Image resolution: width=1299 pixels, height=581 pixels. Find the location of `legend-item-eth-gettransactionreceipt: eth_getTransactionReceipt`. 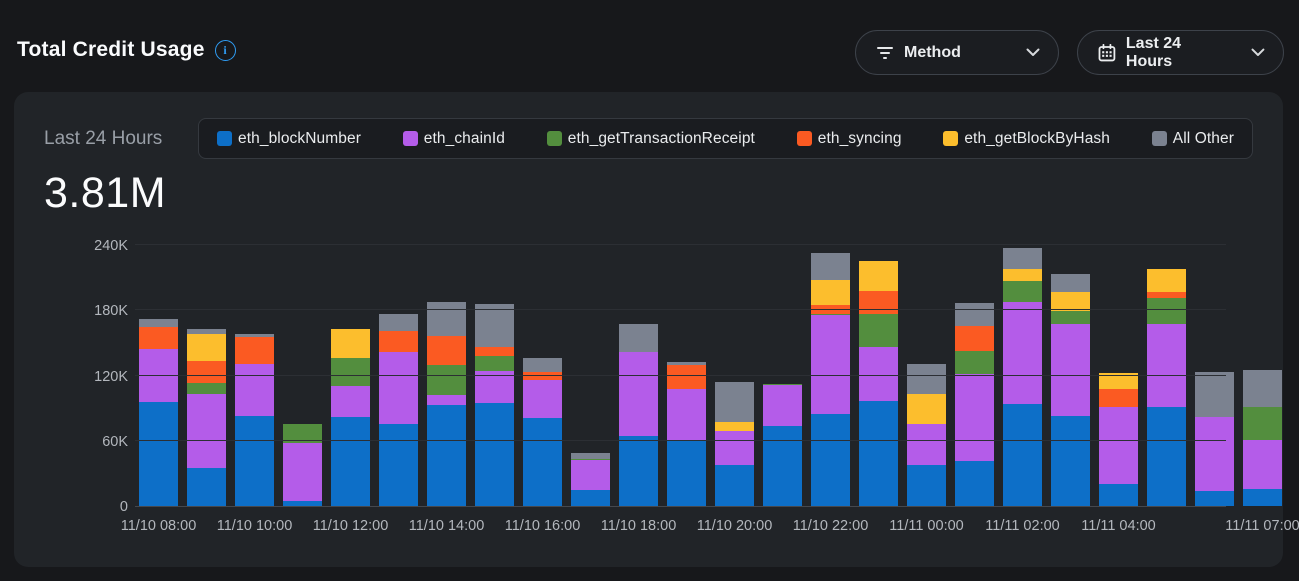

legend-item-eth-gettransactionreceipt: eth_getTransactionReceipt is located at coordinates (650, 138).